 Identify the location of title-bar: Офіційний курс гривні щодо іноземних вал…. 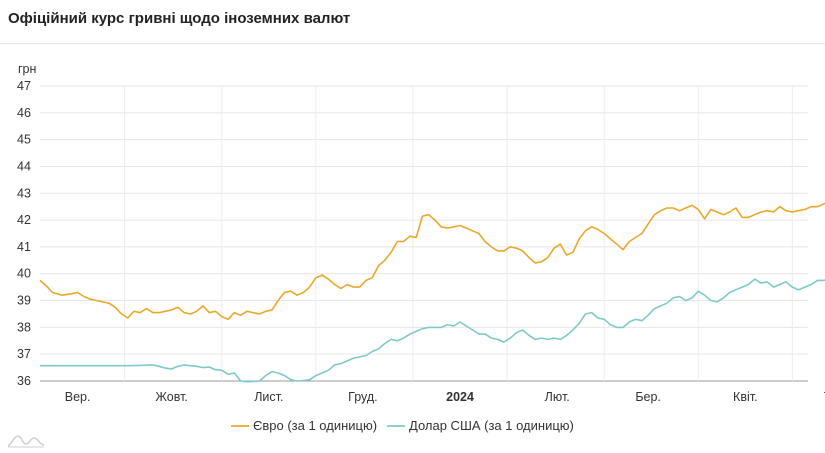
(412, 22).